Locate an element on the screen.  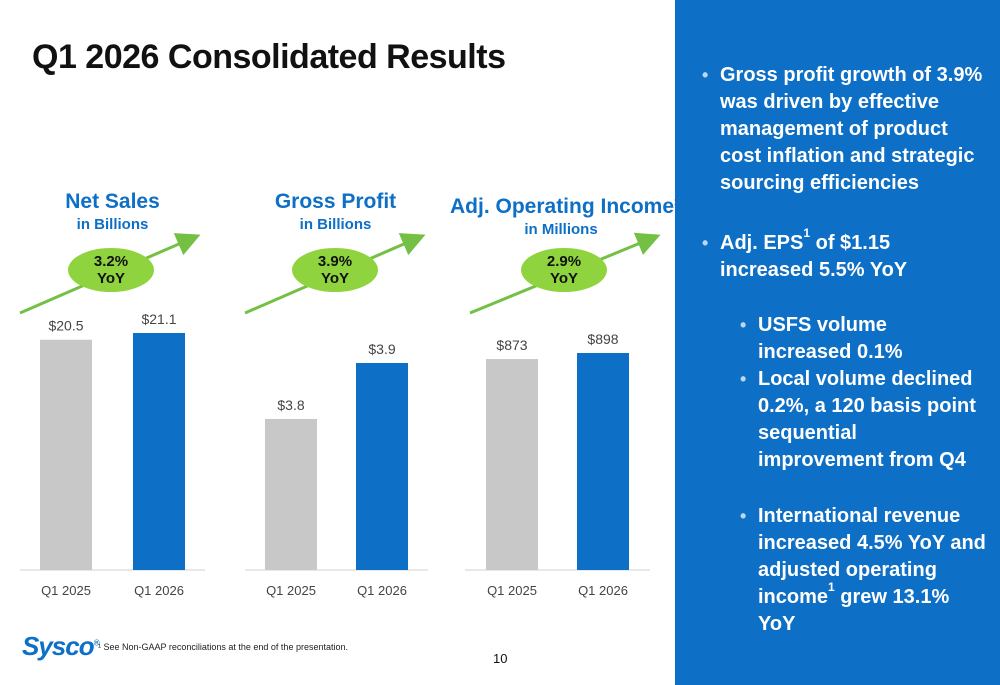
data-label: $21.1 is located at coordinates (158, 319).